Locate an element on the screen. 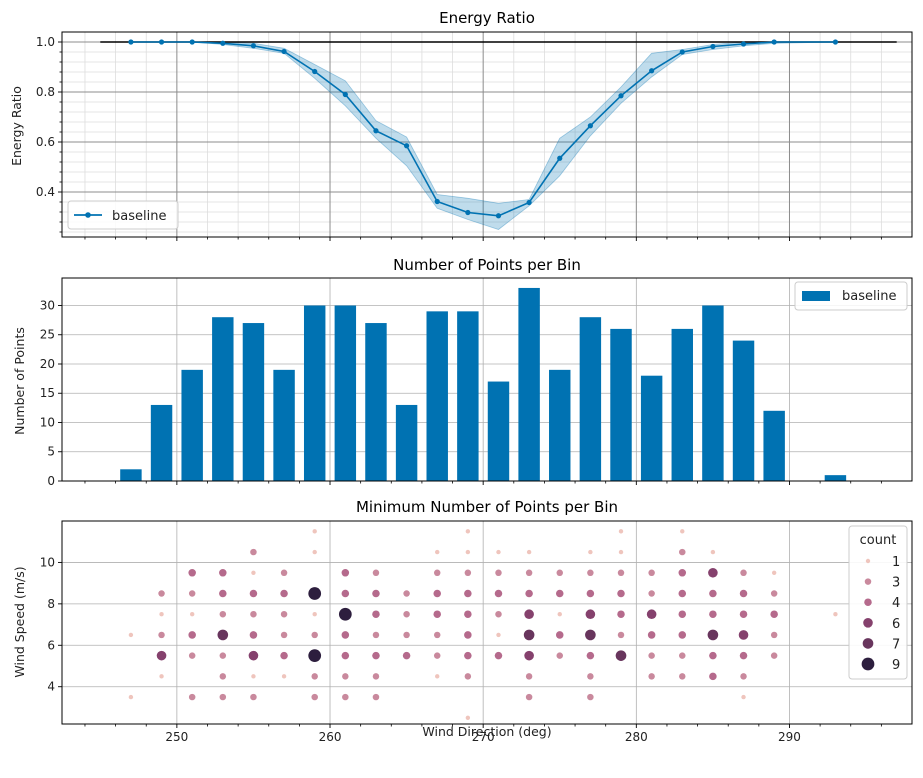 The image size is (923, 778). points-per-bin-title: Number of Points per Bin is located at coordinates (487, 265).